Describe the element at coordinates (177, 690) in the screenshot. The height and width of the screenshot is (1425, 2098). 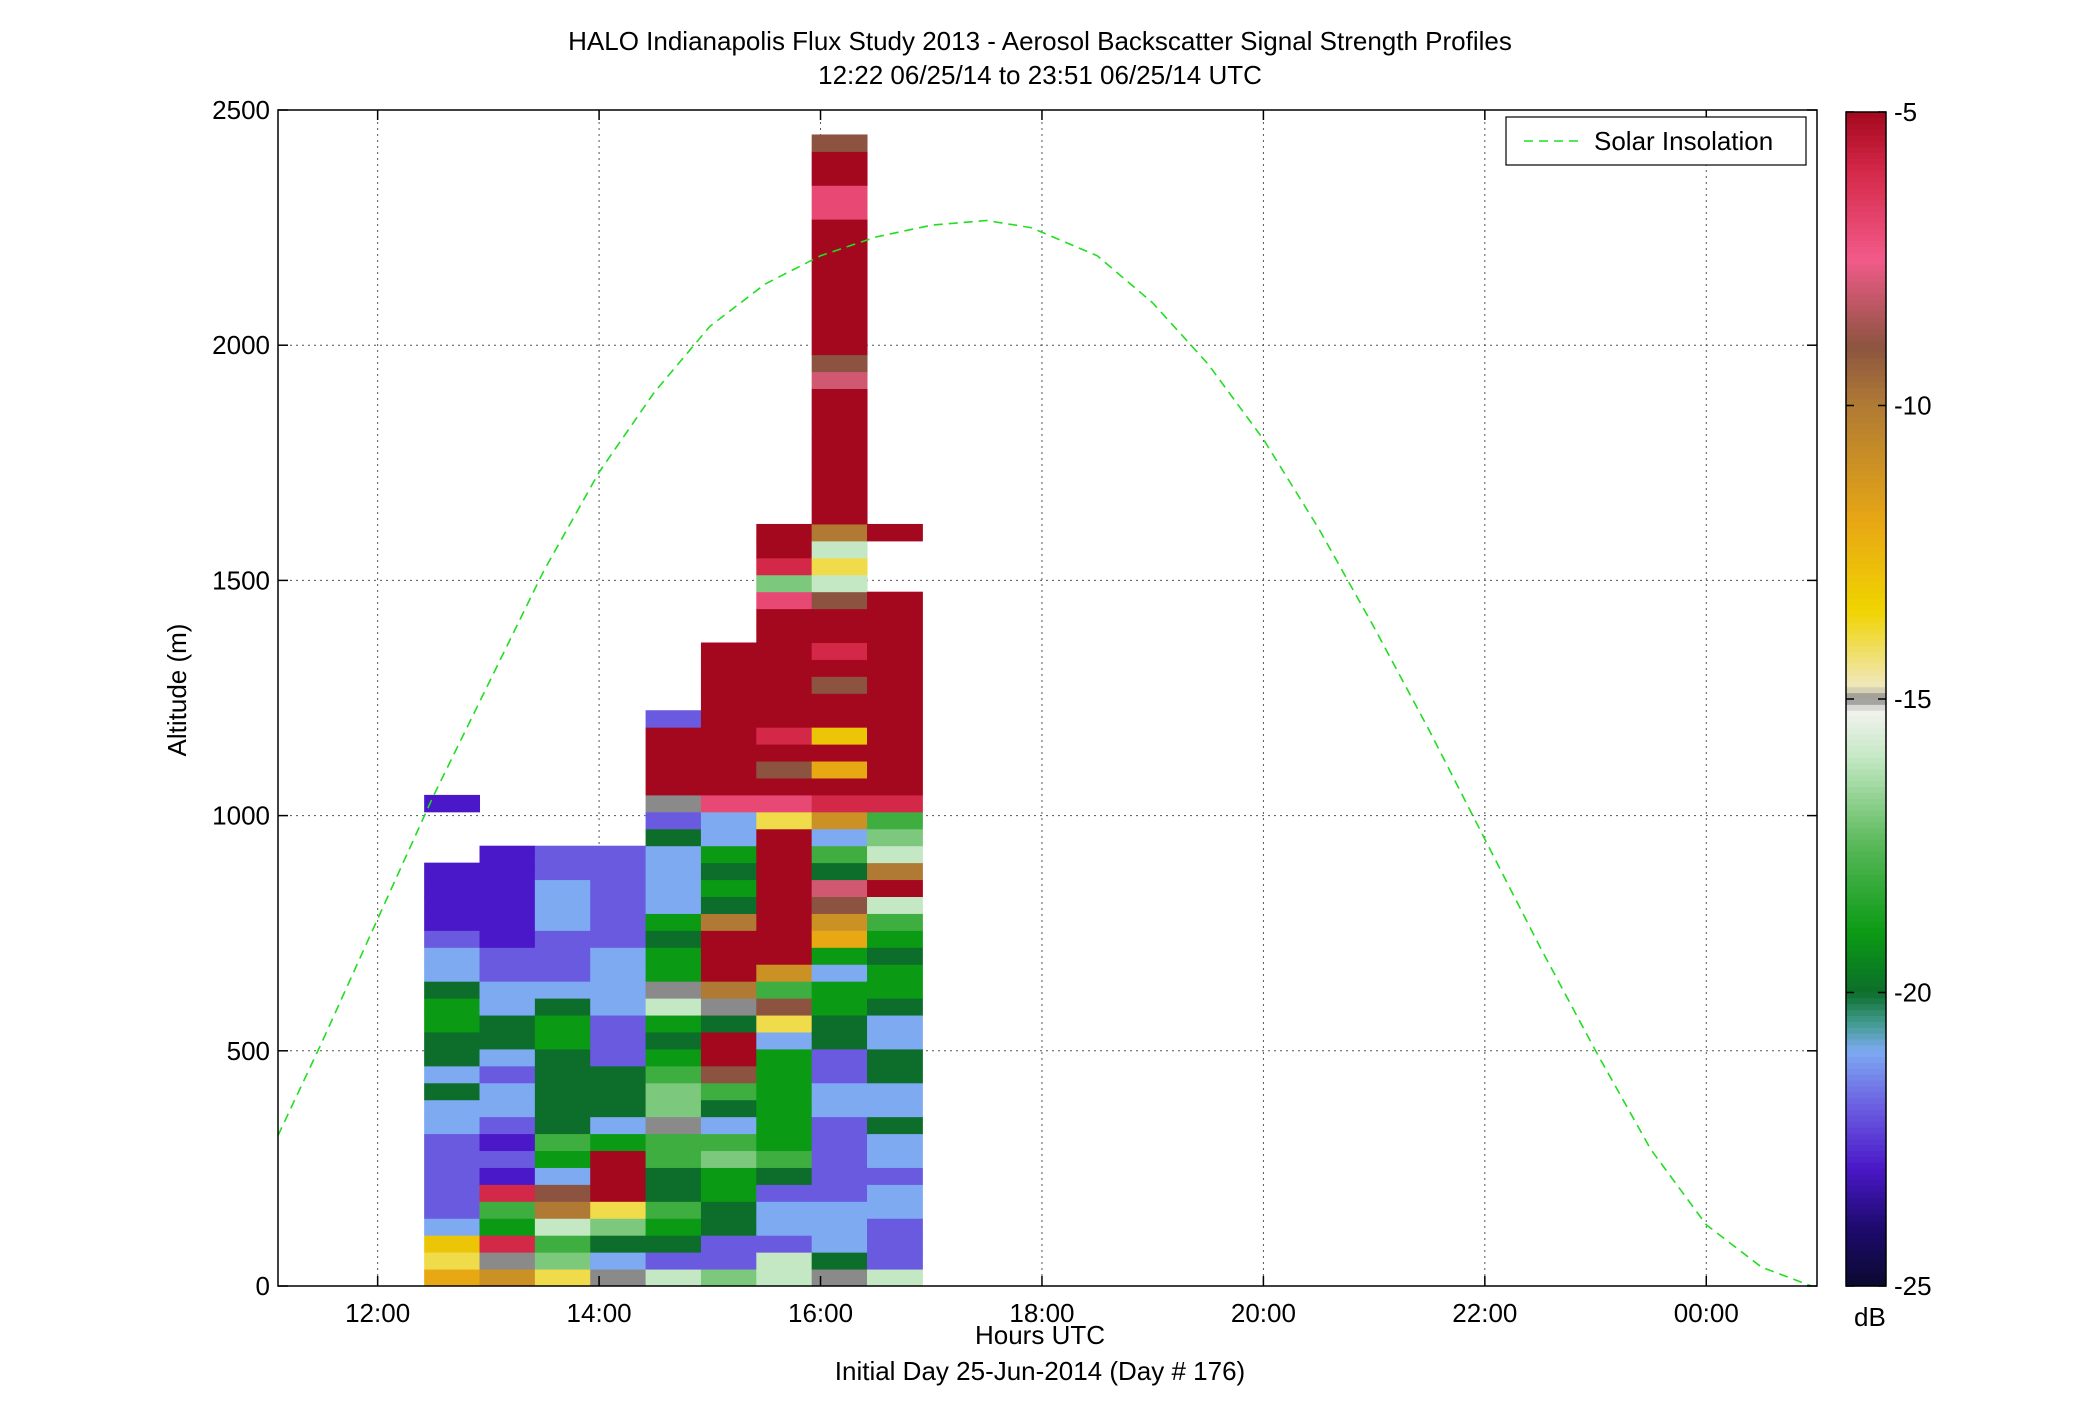
I see `y-axis-label: Altitude (m)` at that location.